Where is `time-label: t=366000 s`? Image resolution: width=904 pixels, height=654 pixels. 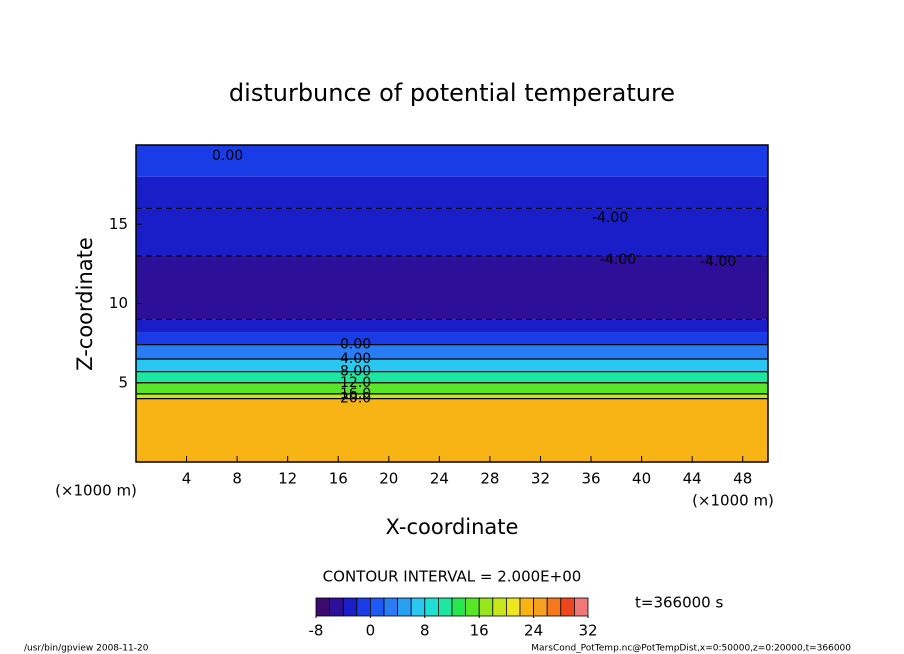 time-label: t=366000 s is located at coordinates (679, 603).